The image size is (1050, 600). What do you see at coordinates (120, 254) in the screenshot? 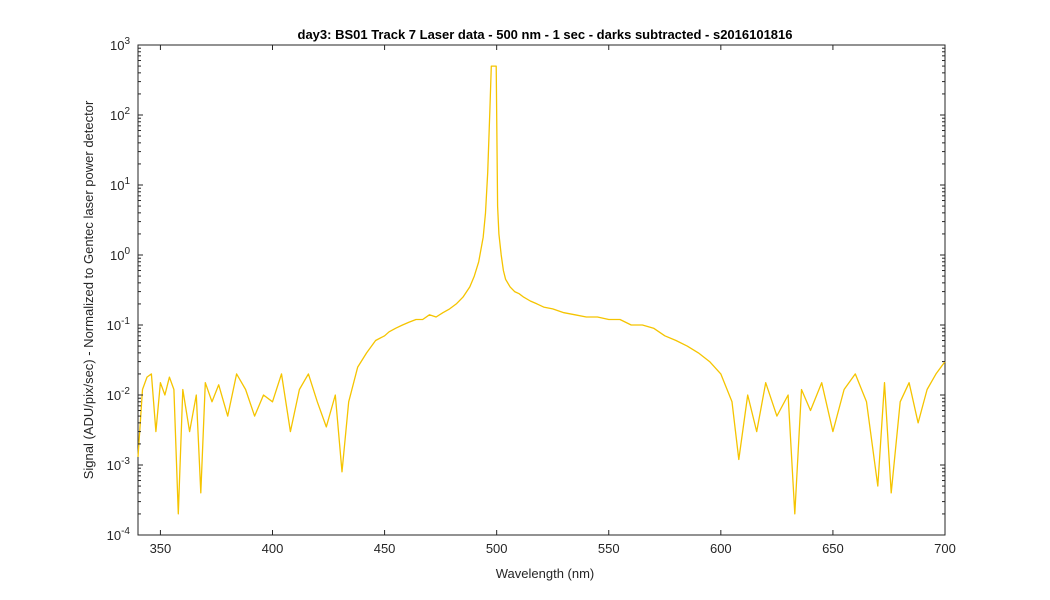
I see `y-tick-label: 10⁰` at bounding box center [120, 254].